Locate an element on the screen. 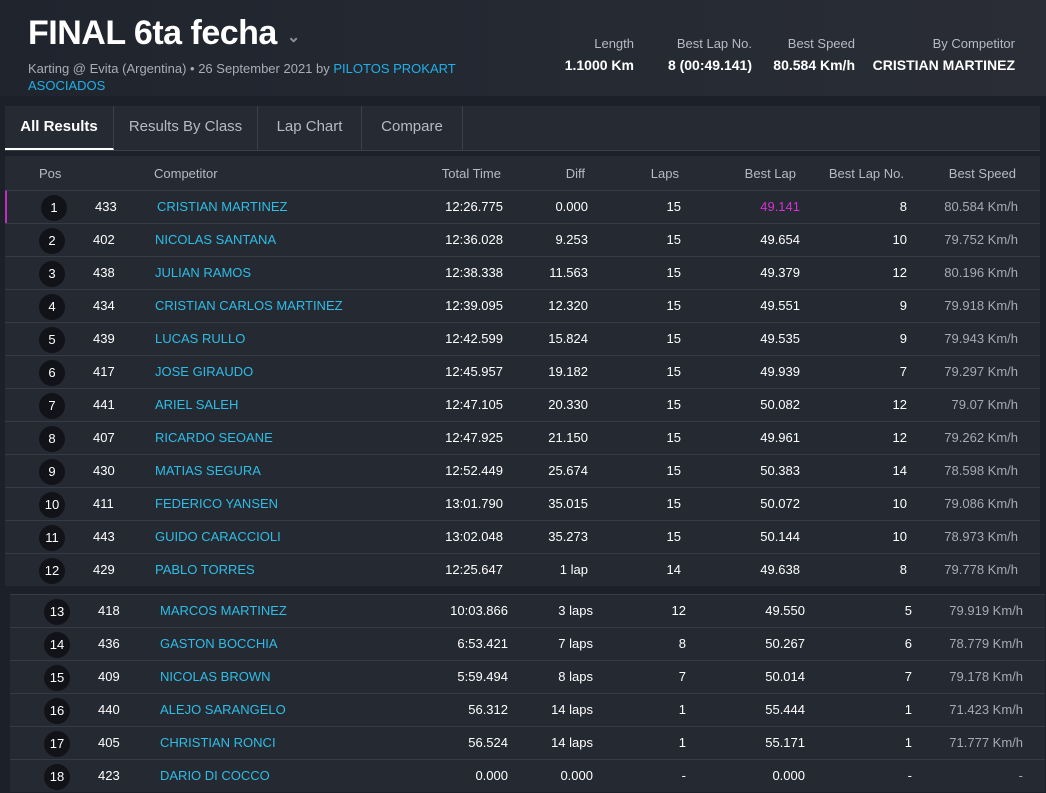 The width and height of the screenshot is (1046, 793). cell-diff: 21.150 is located at coordinates (568, 437).